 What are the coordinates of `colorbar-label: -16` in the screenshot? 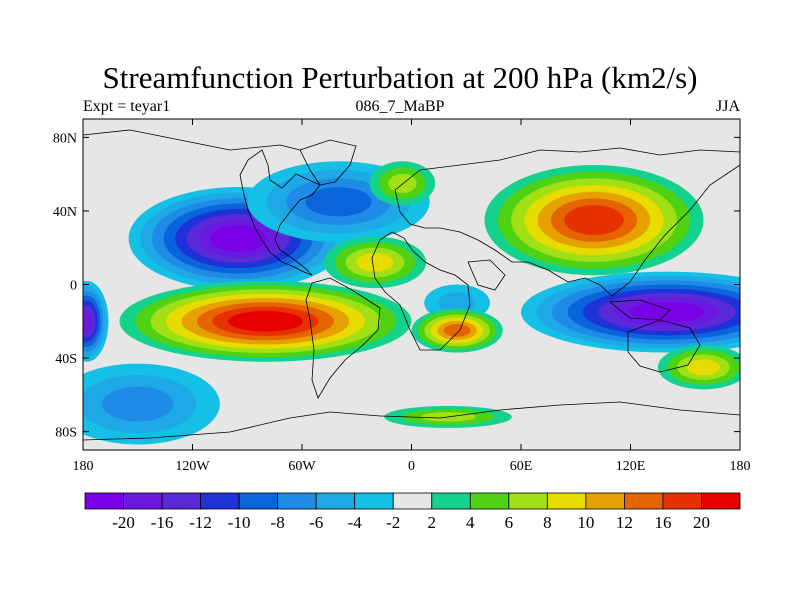 It's located at (162, 522).